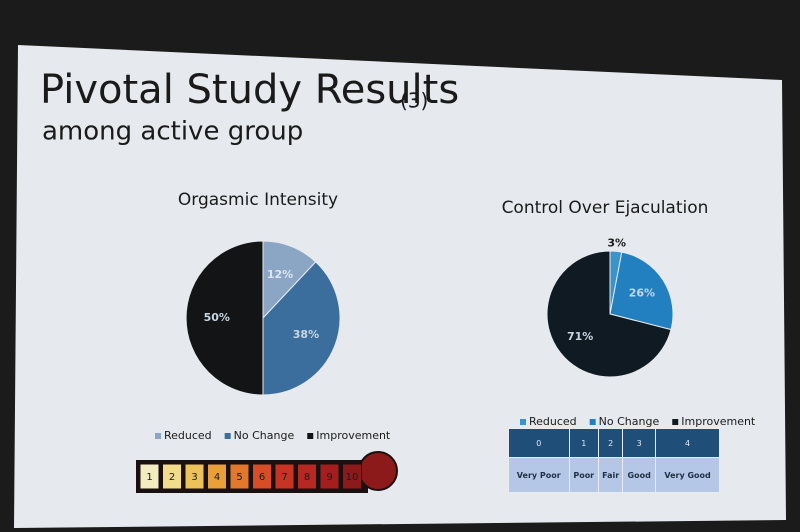 This screenshot has height=532, width=800. What do you see at coordinates (639, 443) in the screenshot?
I see `scale-level: 3` at bounding box center [639, 443].